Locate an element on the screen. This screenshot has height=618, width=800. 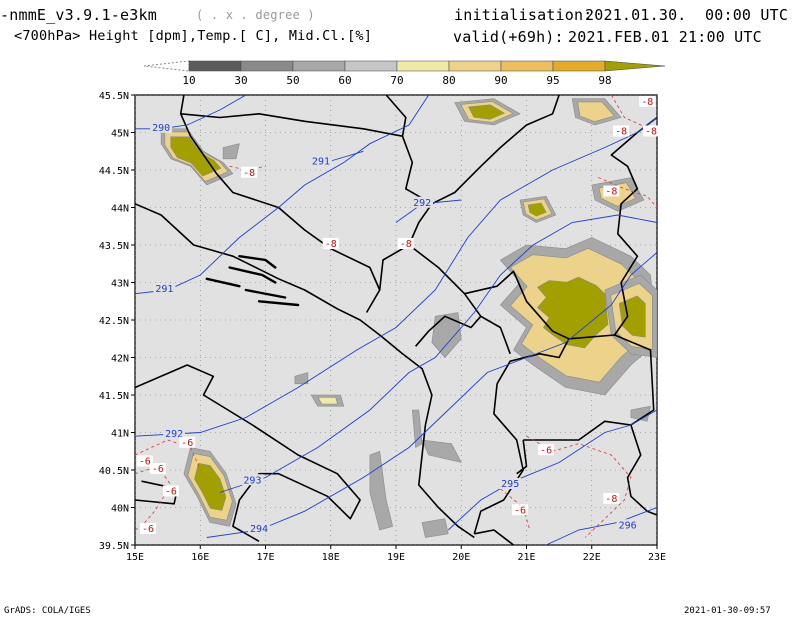
colorbar-level-label: 90 is located at coordinates (500, 80).